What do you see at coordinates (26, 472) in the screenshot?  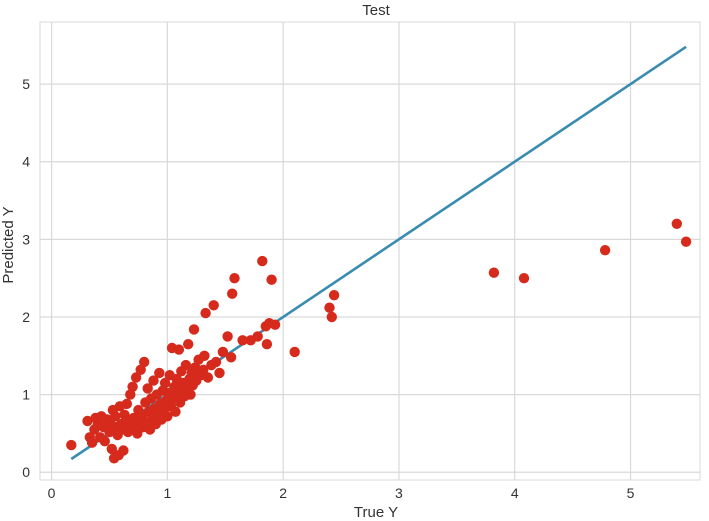 I see `y-tick-label: 0` at bounding box center [26, 472].